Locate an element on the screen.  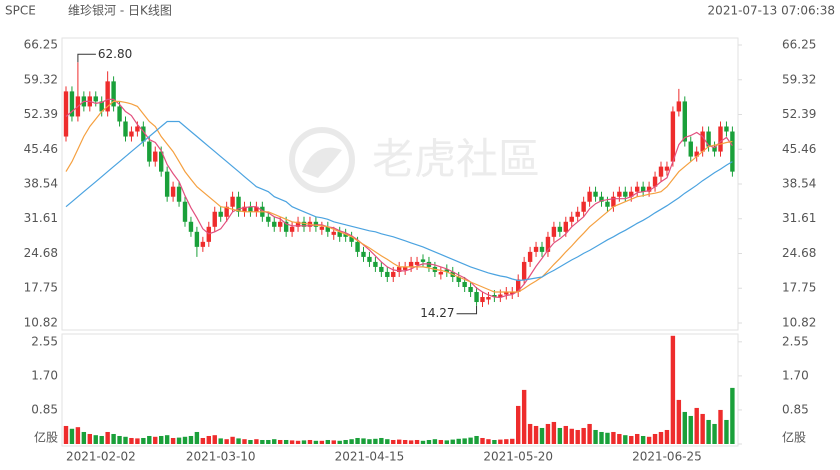
watermark-logo is located at coordinates (322, 160).